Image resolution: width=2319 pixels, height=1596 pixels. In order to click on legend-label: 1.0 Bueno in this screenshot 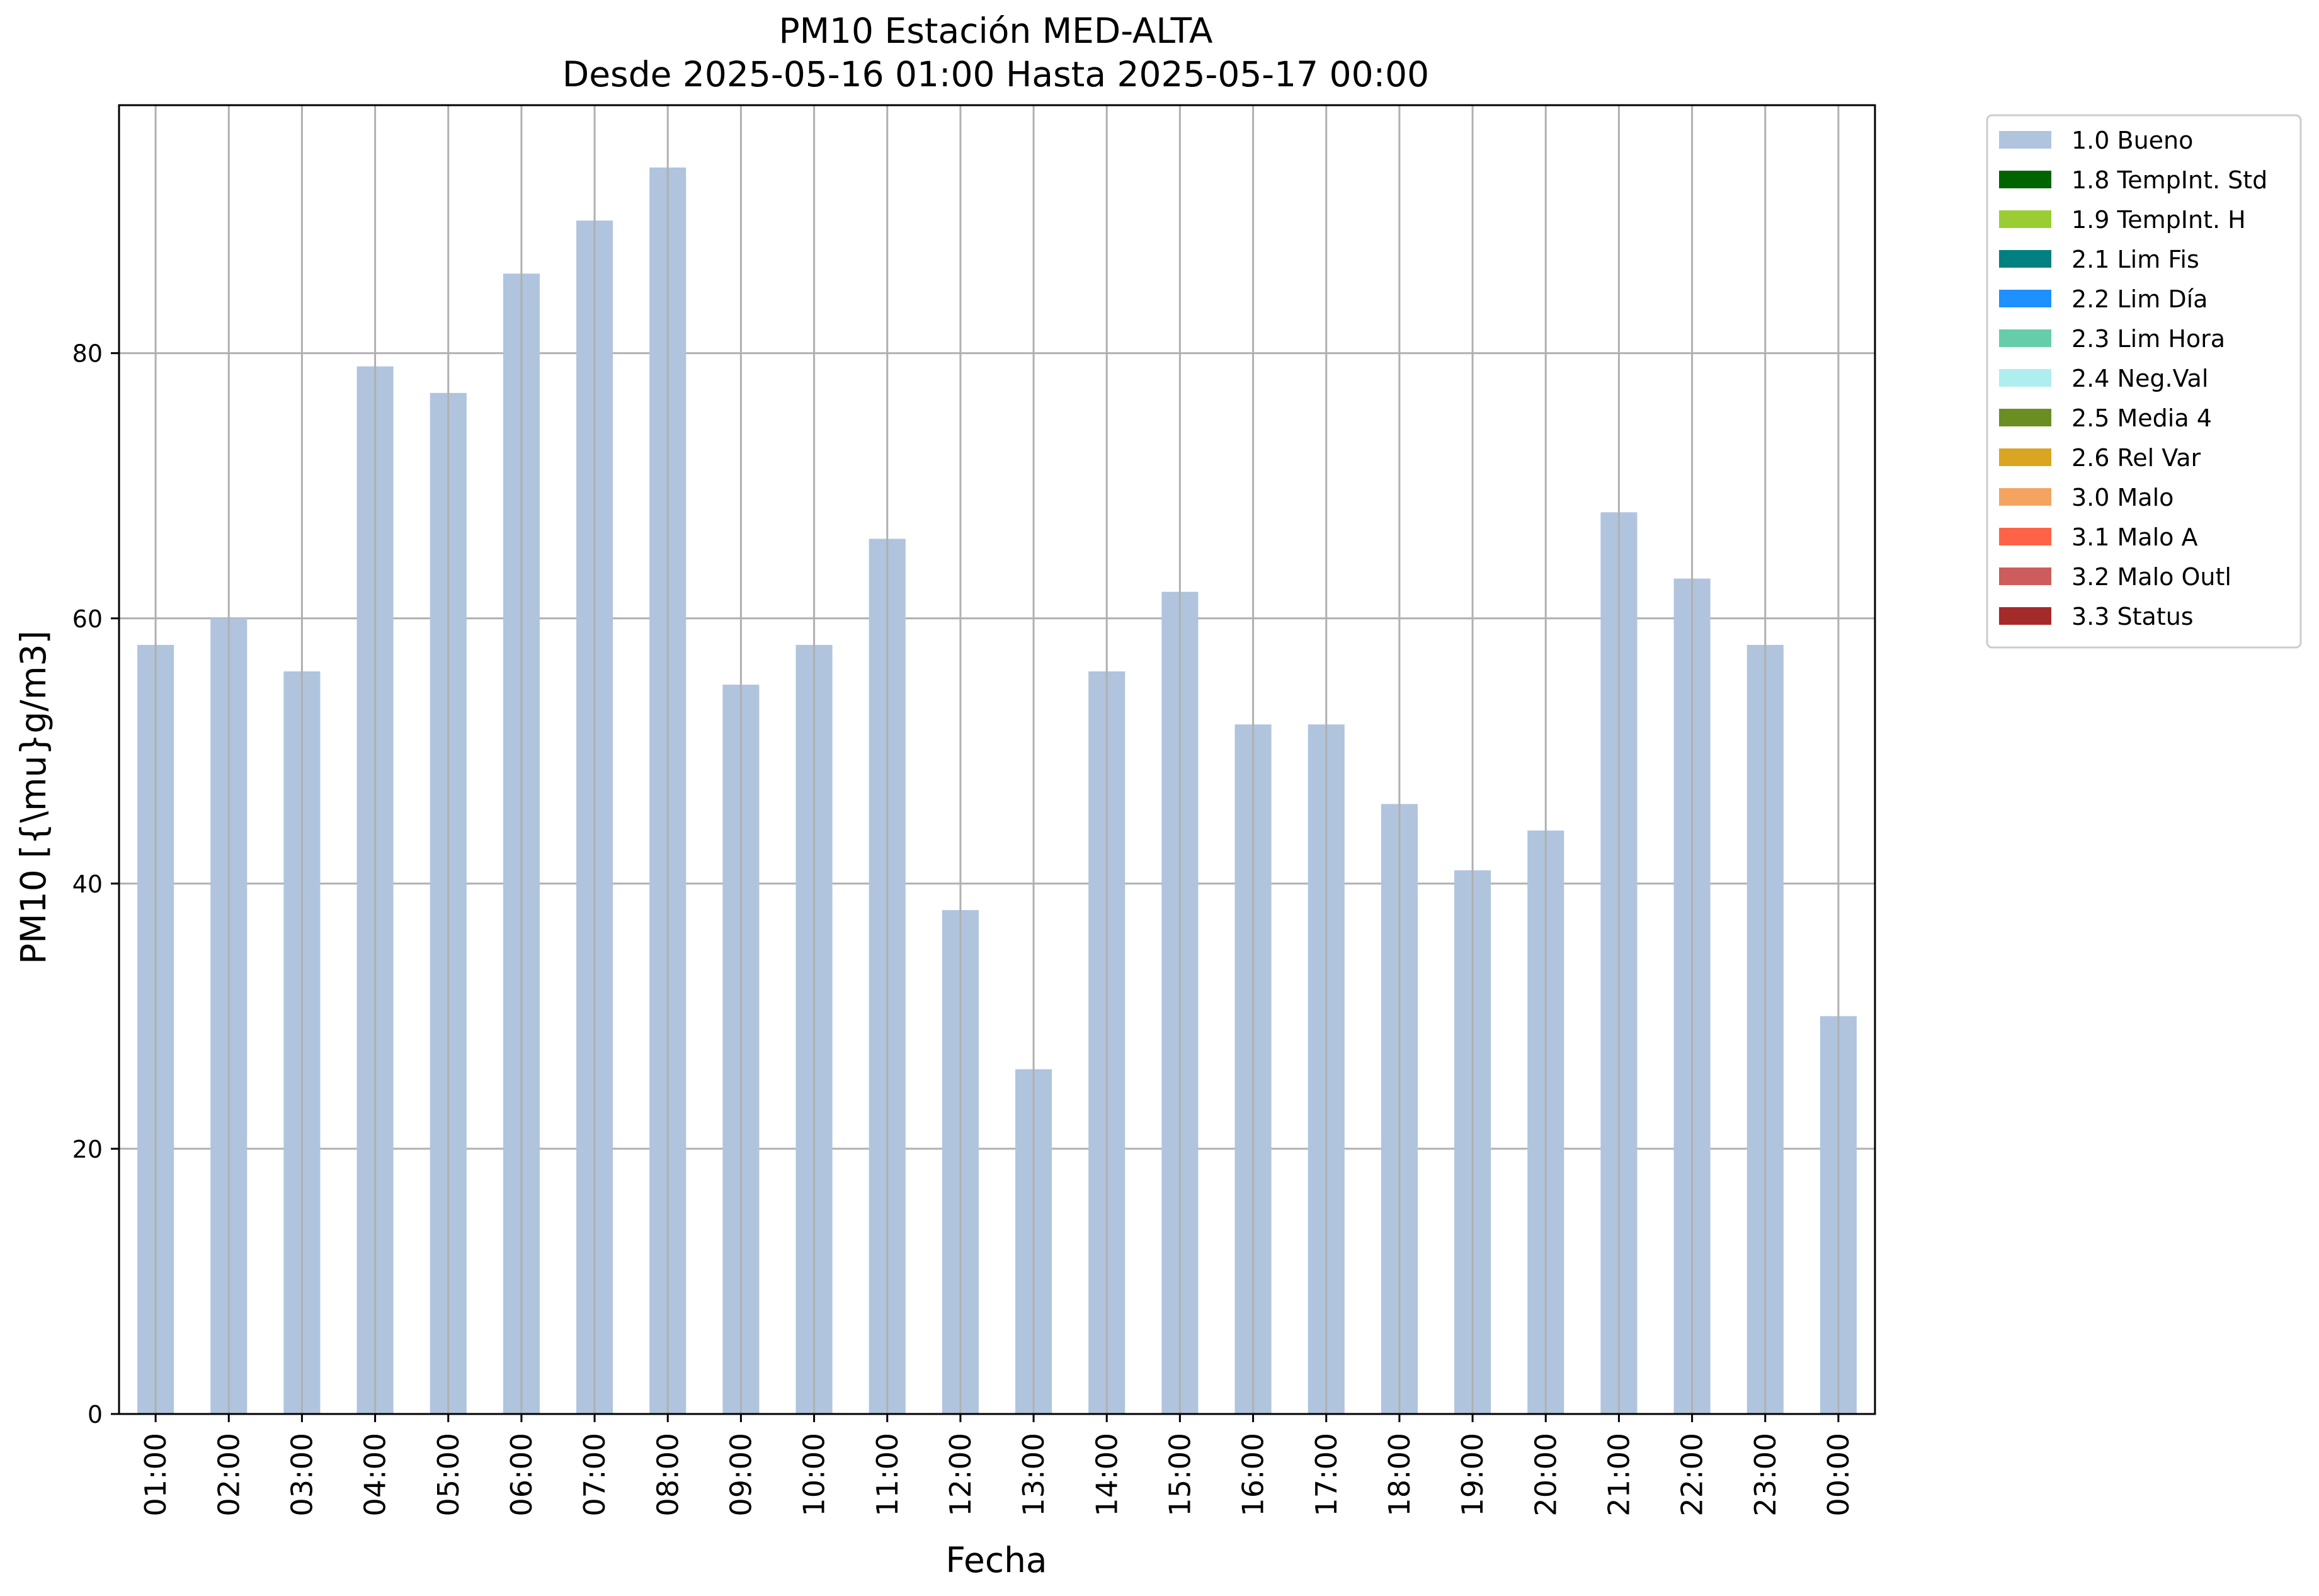, I will do `click(2132, 140)`.